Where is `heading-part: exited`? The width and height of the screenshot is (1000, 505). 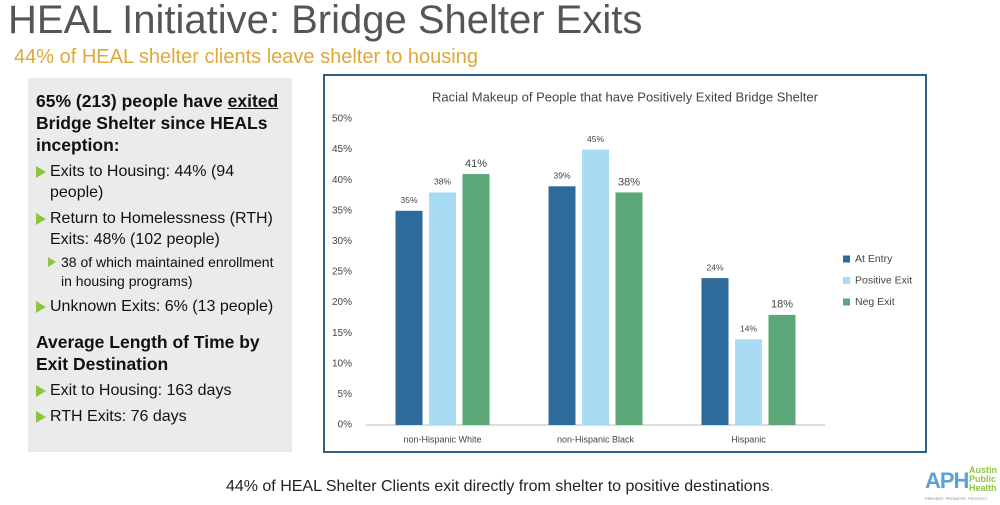
heading-part: exited is located at coordinates (253, 101).